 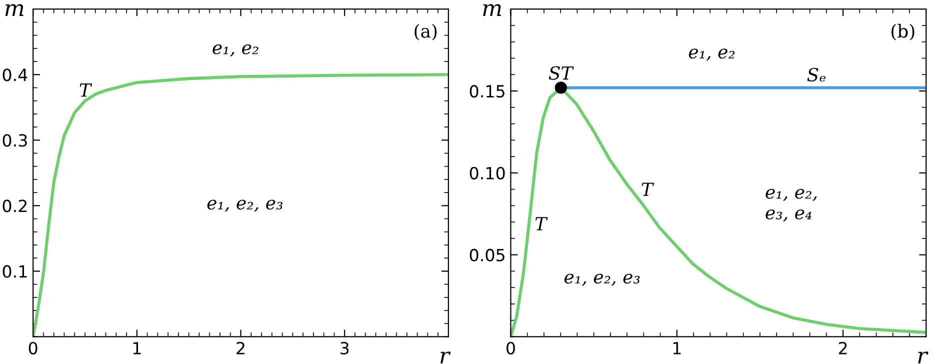 What do you see at coordinates (791, 194) in the screenshot?
I see `annotation: e₁, e₂,` at bounding box center [791, 194].